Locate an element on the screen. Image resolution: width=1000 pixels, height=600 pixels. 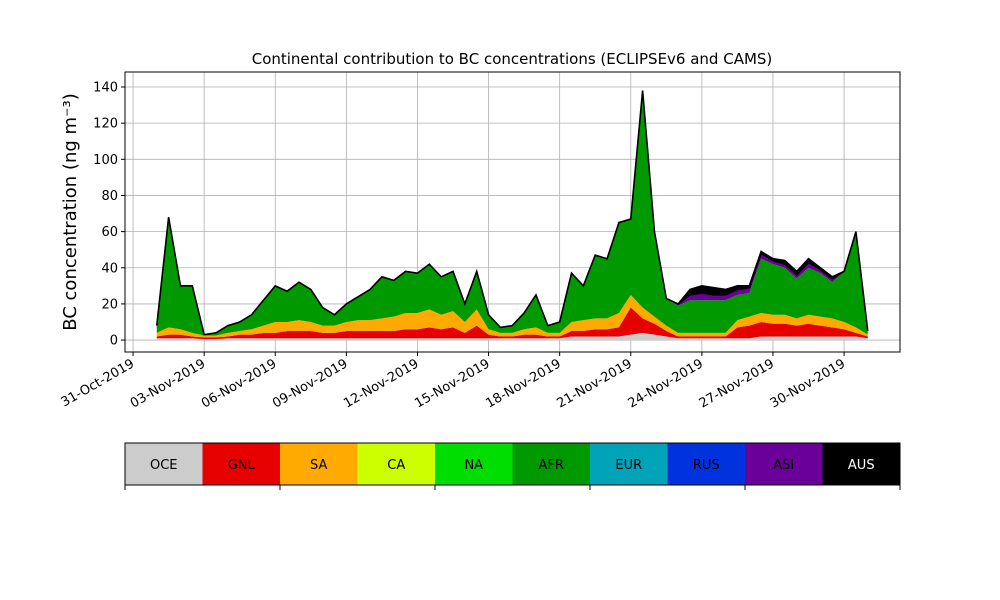
y-axis-label: BC concentration (ng m⁻³) is located at coordinates (70, 212).